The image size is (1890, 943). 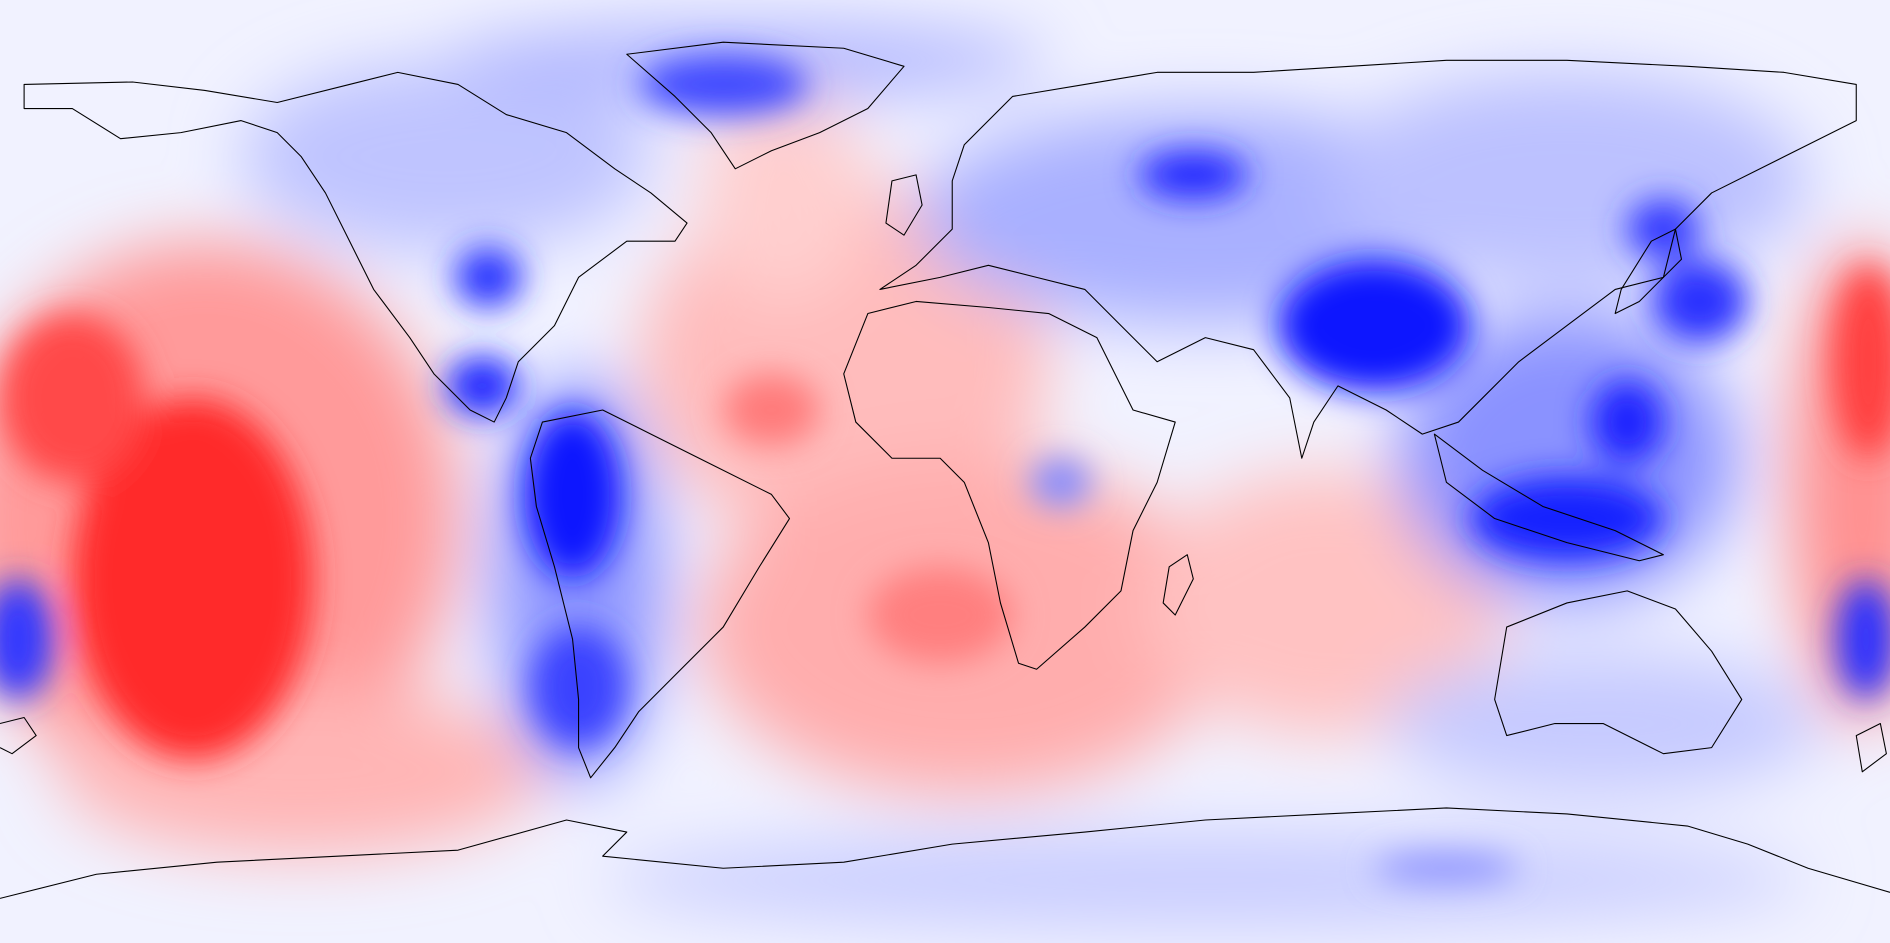 I want to click on indonesia-coast, so click(x=1548, y=497).